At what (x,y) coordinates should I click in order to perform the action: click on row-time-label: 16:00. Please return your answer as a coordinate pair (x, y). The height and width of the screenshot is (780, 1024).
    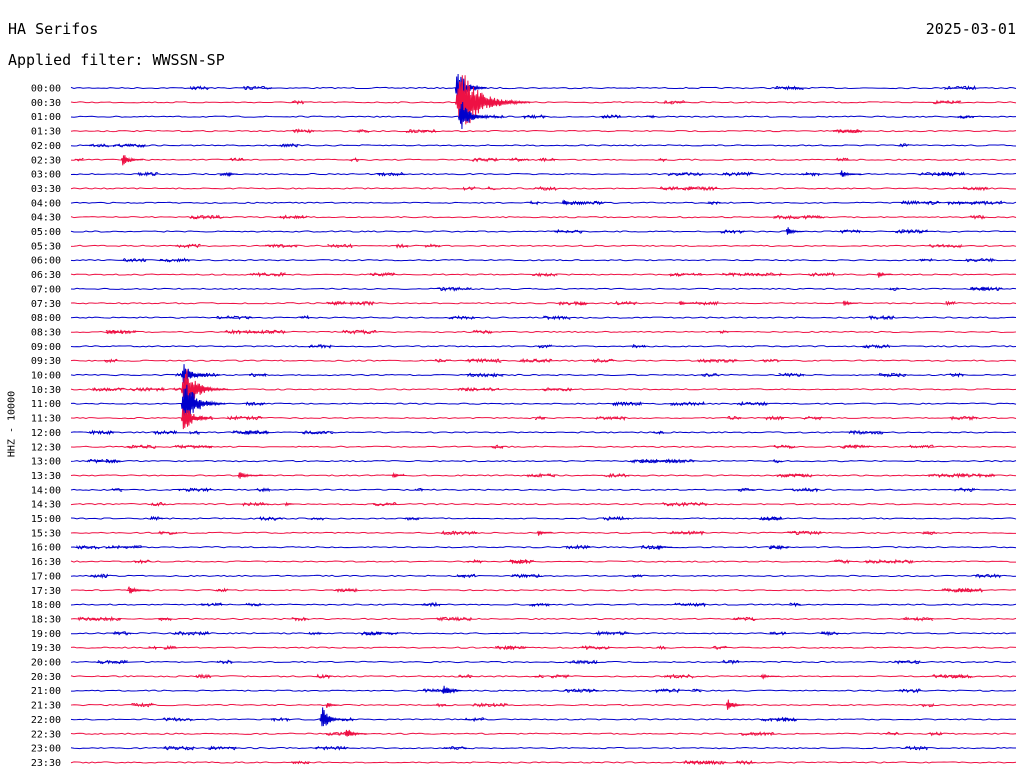
    Looking at the image, I should click on (46, 548).